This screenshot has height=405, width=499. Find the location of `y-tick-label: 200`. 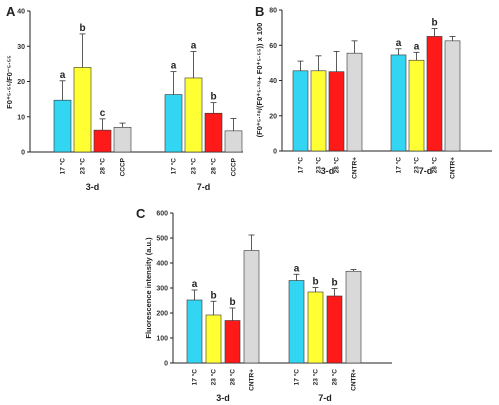

y-tick-label: 200 is located at coordinates (162, 314).